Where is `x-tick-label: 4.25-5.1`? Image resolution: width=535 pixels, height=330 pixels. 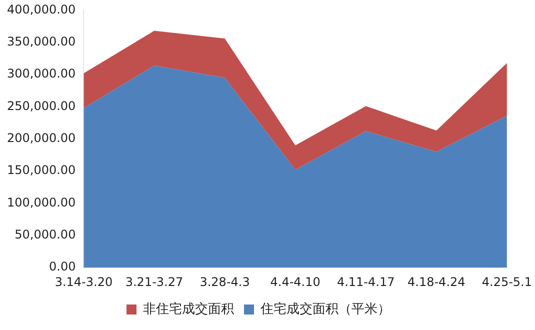 x-tick-label: 4.25-5.1 is located at coordinates (507, 281).